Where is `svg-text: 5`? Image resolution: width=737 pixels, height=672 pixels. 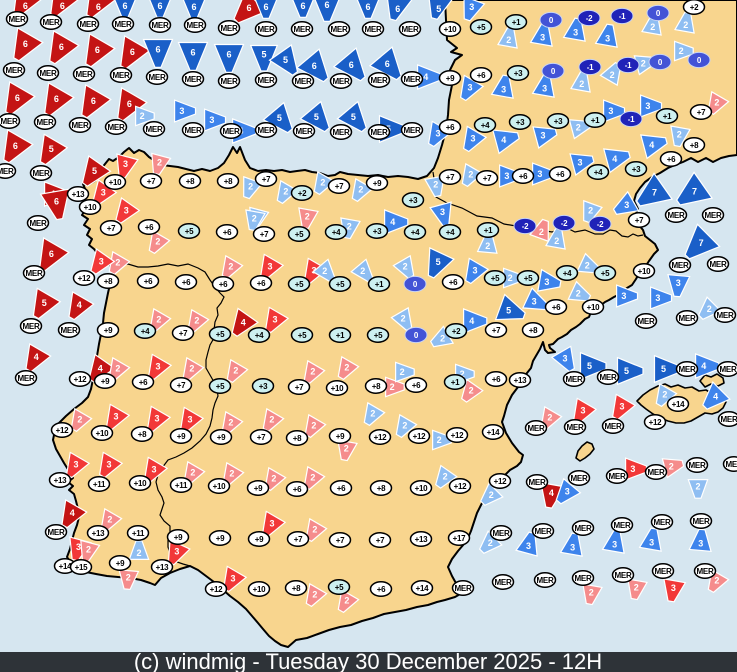 svg-text: 5 is located at coordinates (316, 117).